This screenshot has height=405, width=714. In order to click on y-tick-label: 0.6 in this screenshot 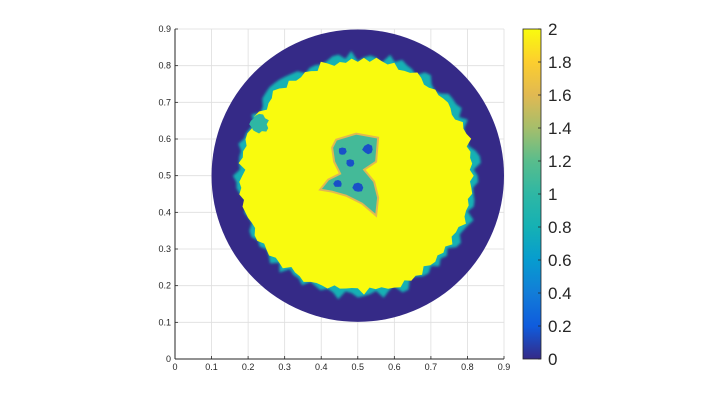, I will do `click(164, 139)`.